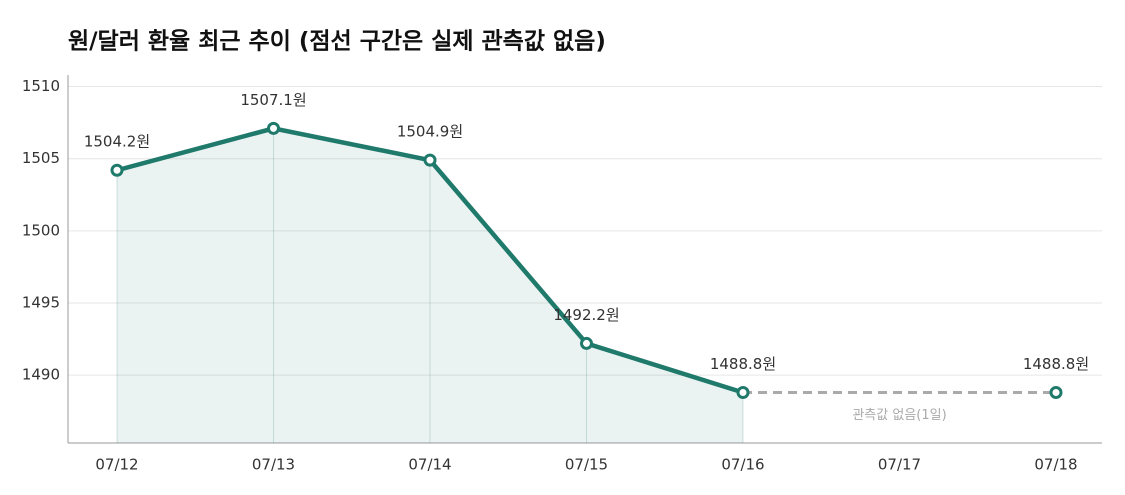 The width and height of the screenshot is (1125, 495). What do you see at coordinates (337, 42) in the screenshot?
I see `chart-title: 원/달러 환율 최근 추이 (점선 구간은 실제 관측값 없음)` at bounding box center [337, 42].